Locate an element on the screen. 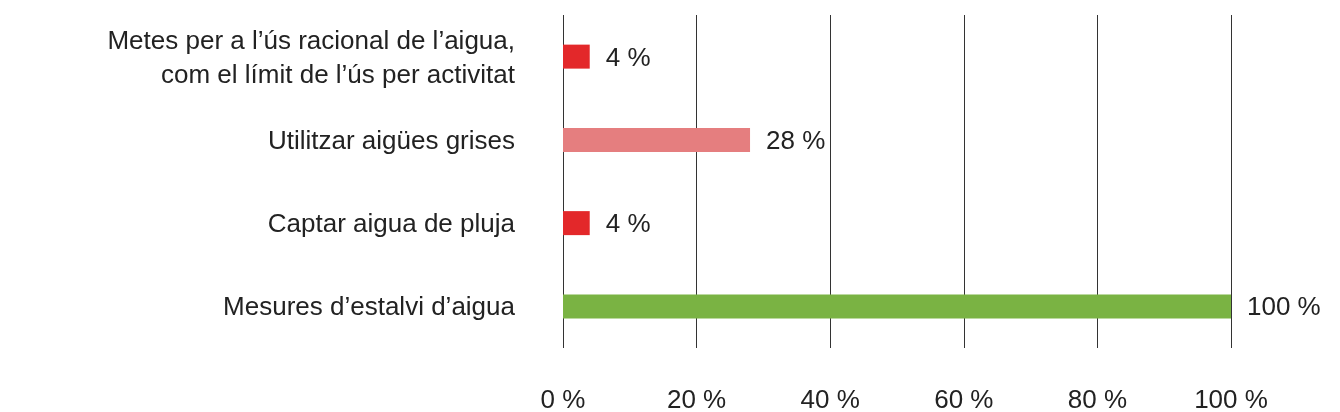 Image resolution: width=1340 pixels, height=412 pixels. y-tick-label: Utilitzar aigües grises is located at coordinates (391, 139).